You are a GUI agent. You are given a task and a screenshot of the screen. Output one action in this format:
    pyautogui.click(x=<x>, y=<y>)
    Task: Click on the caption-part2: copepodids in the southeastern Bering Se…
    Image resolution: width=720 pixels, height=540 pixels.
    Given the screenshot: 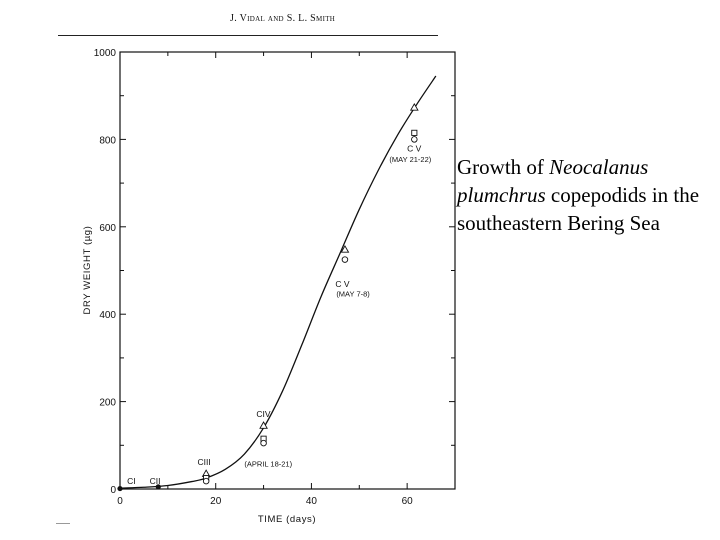 What is the action you would take?
    pyautogui.click(x=578, y=209)
    